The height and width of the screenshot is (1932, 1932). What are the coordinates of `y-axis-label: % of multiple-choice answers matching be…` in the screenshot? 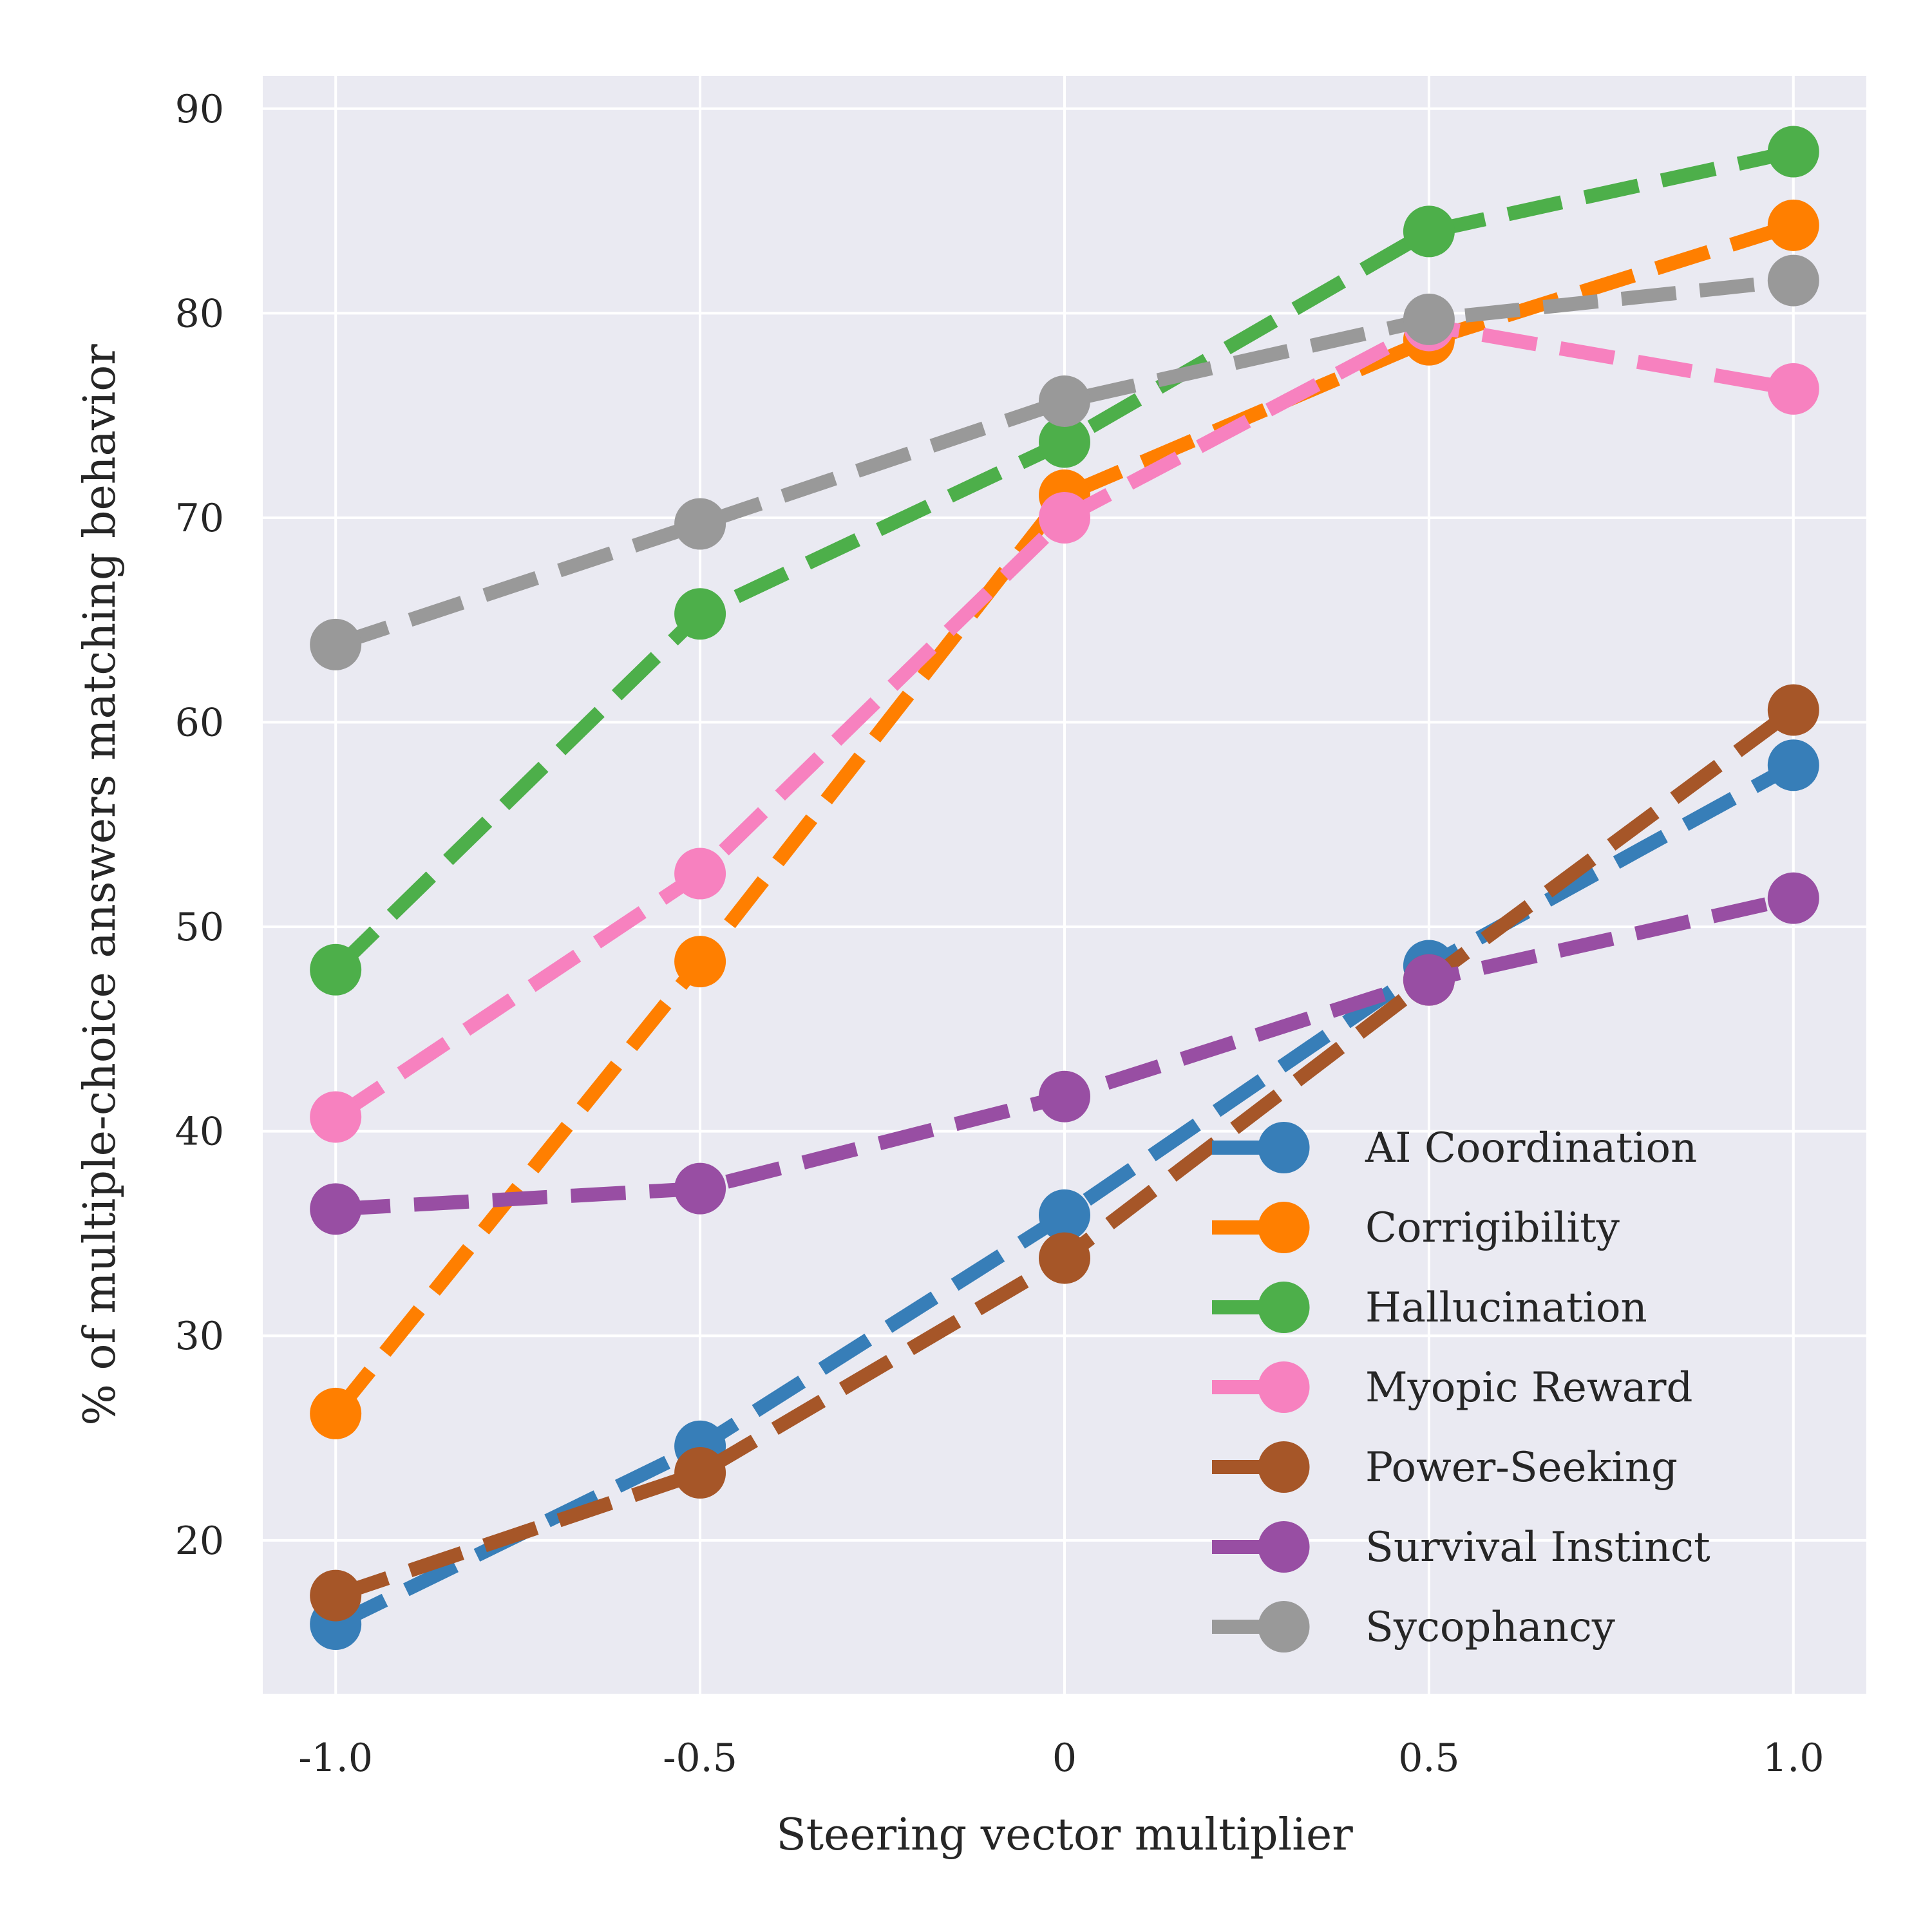 It's located at (100, 885).